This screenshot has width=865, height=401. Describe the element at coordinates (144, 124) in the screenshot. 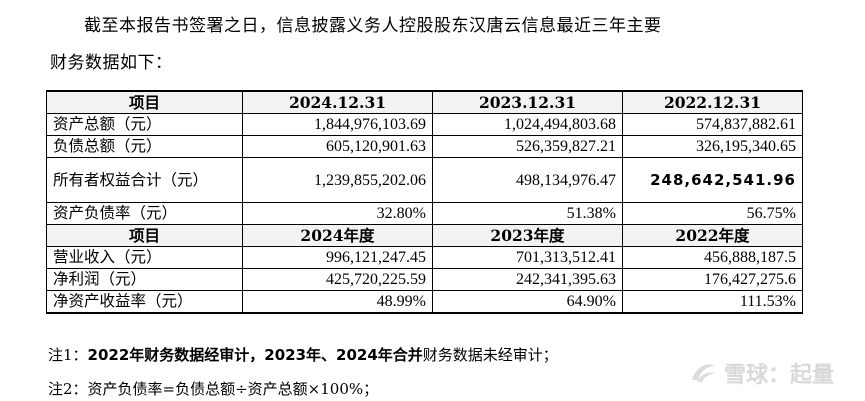

I see `row-label: 资产总额（元）` at that location.